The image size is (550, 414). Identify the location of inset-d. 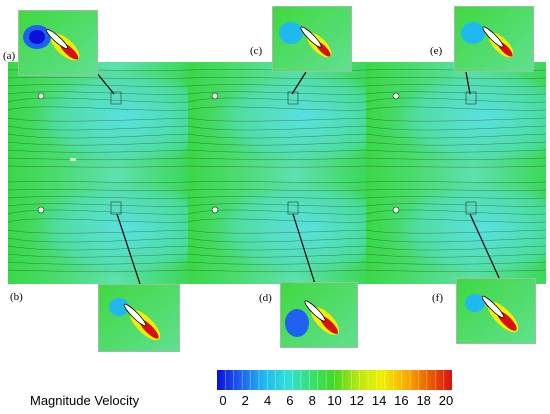
(319, 315).